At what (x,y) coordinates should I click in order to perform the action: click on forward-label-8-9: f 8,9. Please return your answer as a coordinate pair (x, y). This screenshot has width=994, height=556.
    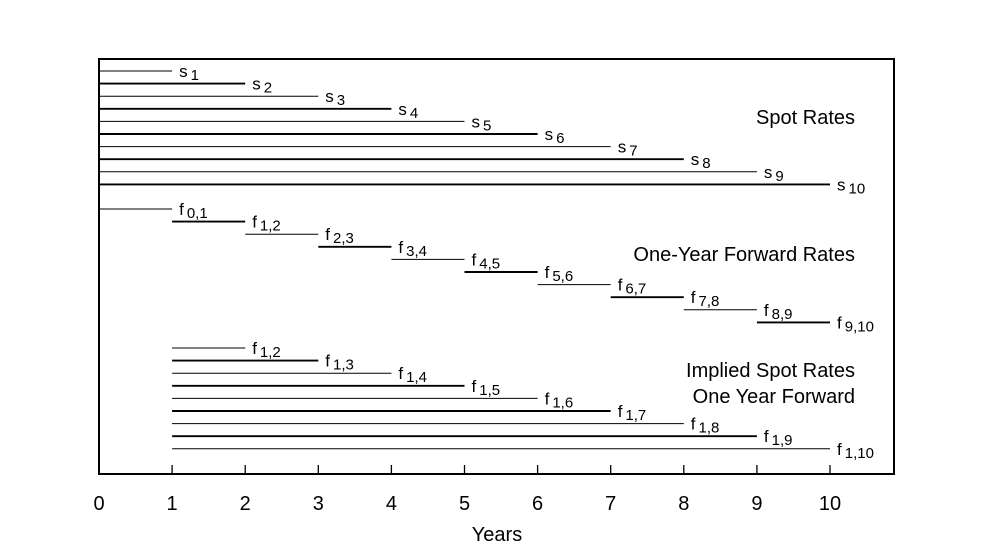
    Looking at the image, I should click on (778, 312).